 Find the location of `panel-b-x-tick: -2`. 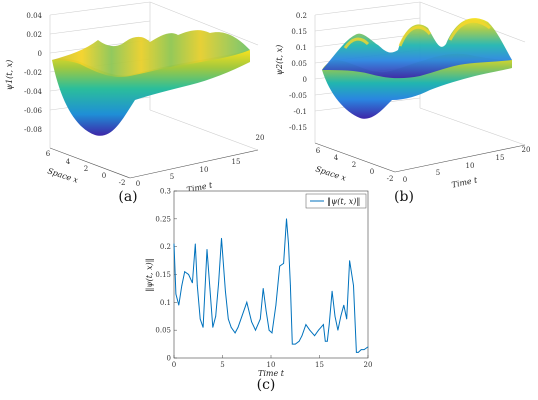

panel-b-x-tick: -2 is located at coordinates (390, 179).